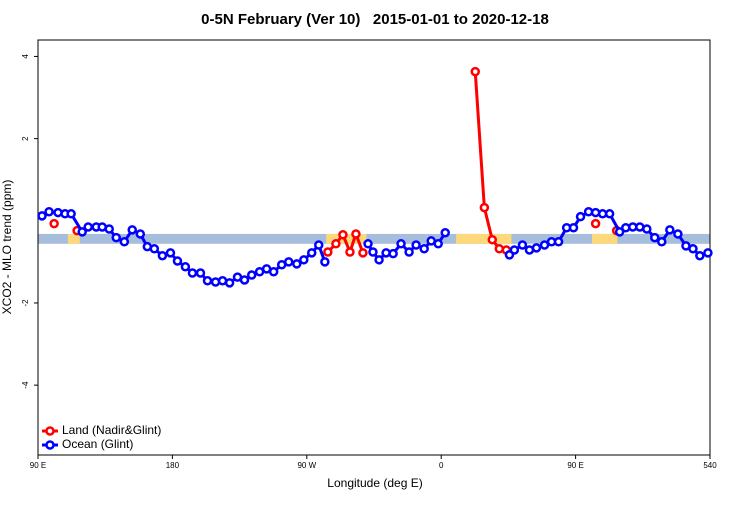 The height and width of the screenshot is (505, 750). What do you see at coordinates (111, 430) in the screenshot?
I see `legend-label: Land (Nadir&Glint)` at bounding box center [111, 430].